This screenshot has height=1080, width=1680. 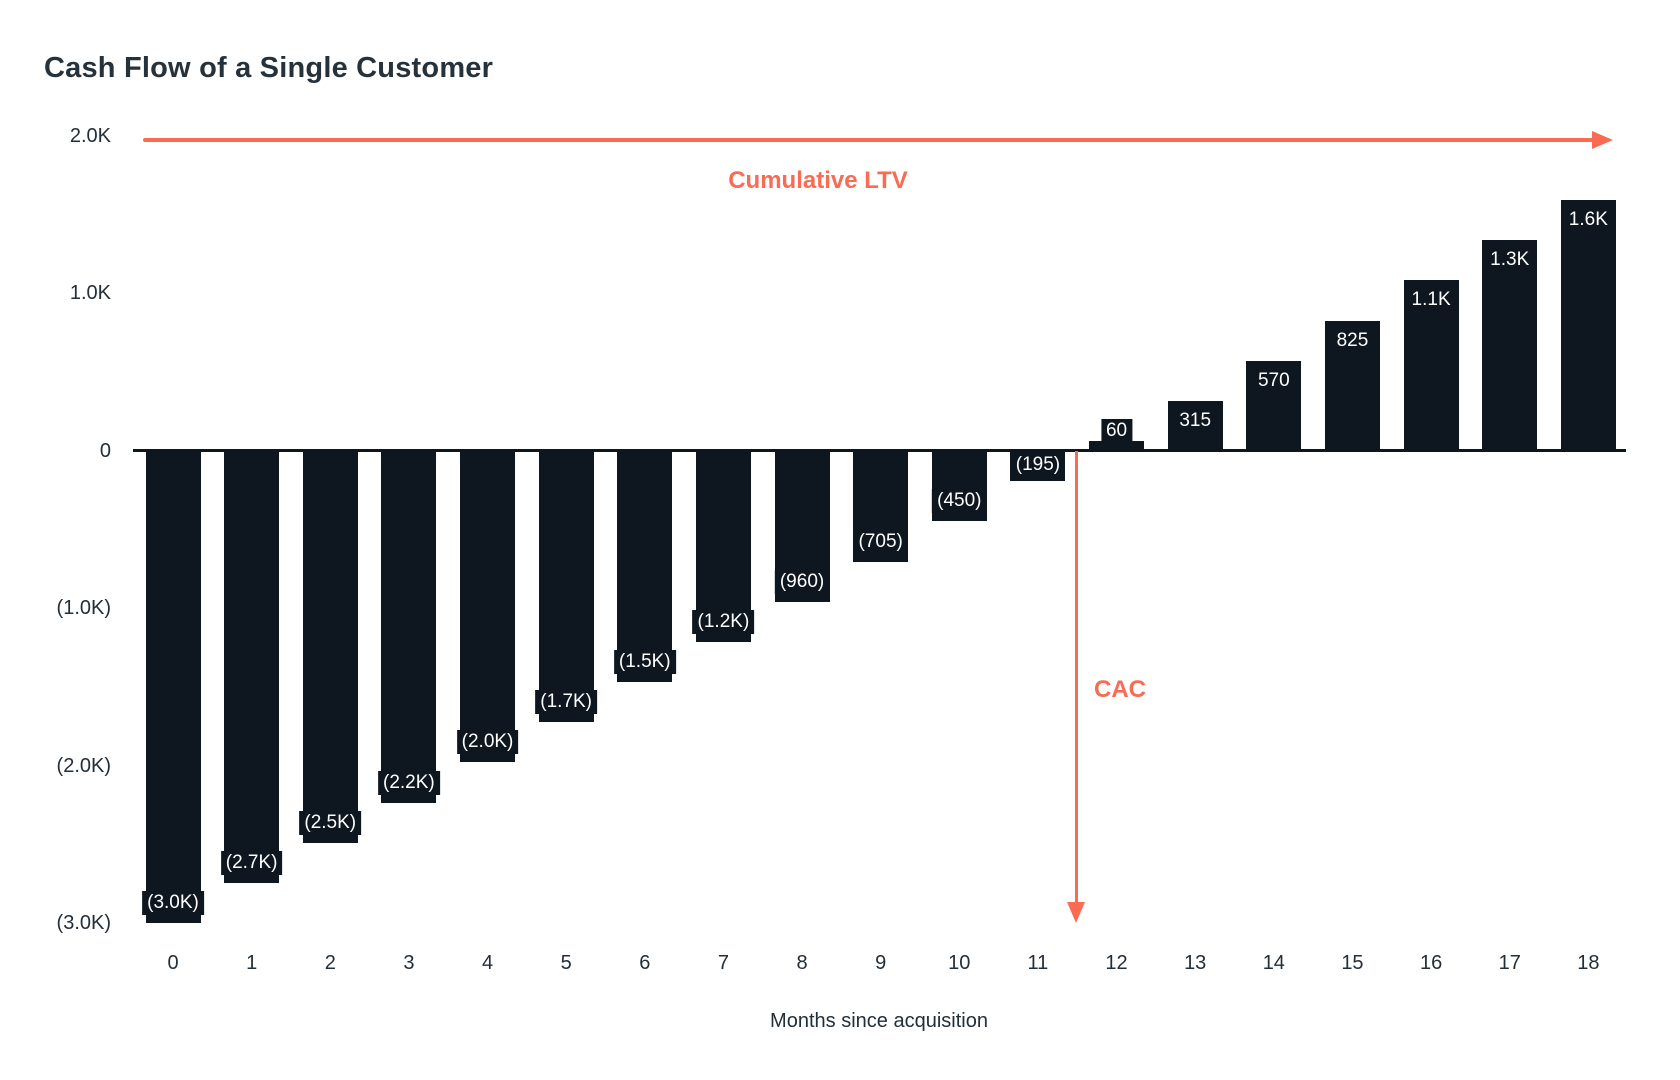 What do you see at coordinates (1602, 140) in the screenshot?
I see `arrow-right-icon` at bounding box center [1602, 140].